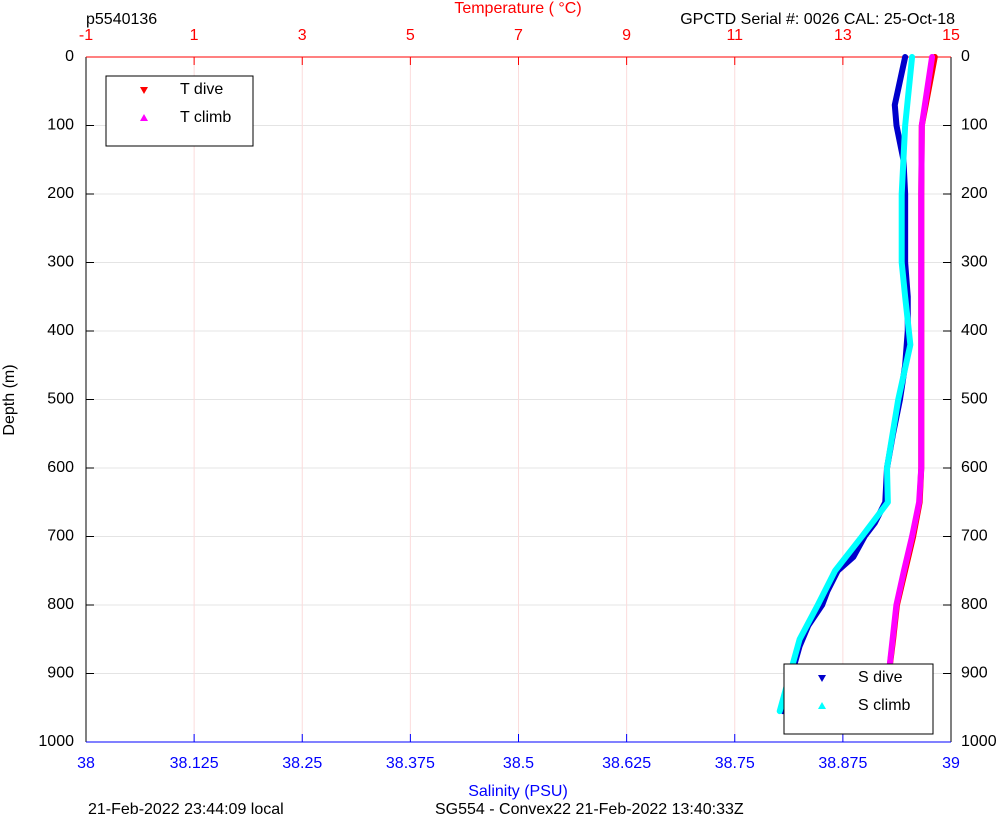 The width and height of the screenshot is (1006, 819). I want to click on legend-label: S climb, so click(884, 705).